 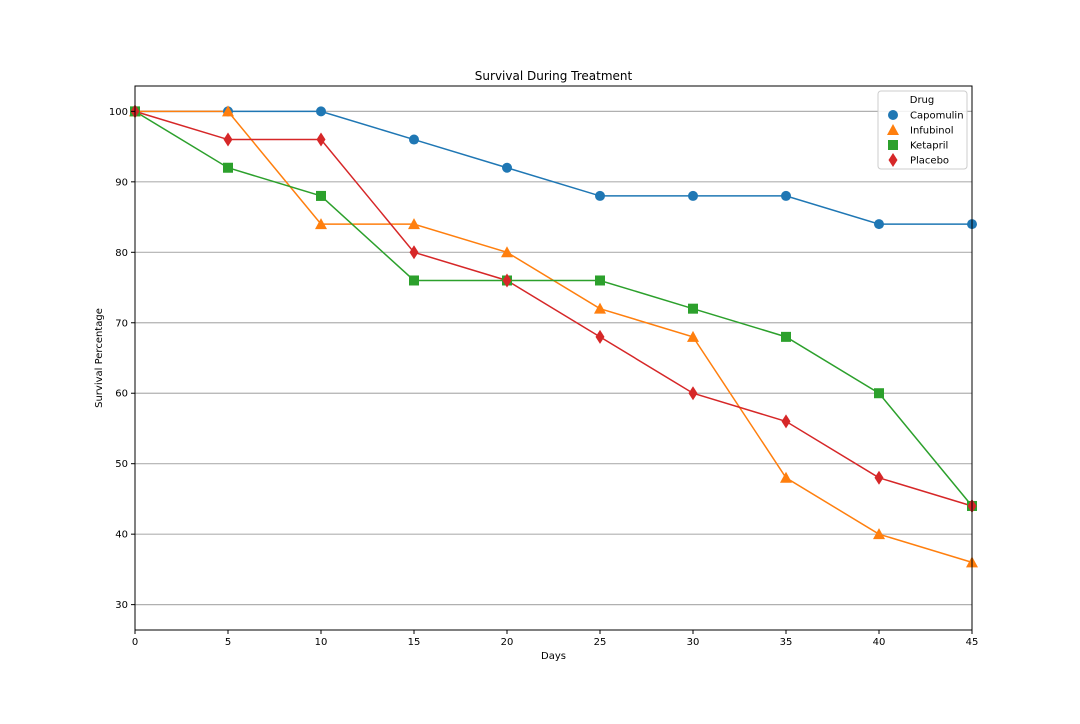 What do you see at coordinates (553, 656) in the screenshot?
I see `x-axis-label: Days` at bounding box center [553, 656].